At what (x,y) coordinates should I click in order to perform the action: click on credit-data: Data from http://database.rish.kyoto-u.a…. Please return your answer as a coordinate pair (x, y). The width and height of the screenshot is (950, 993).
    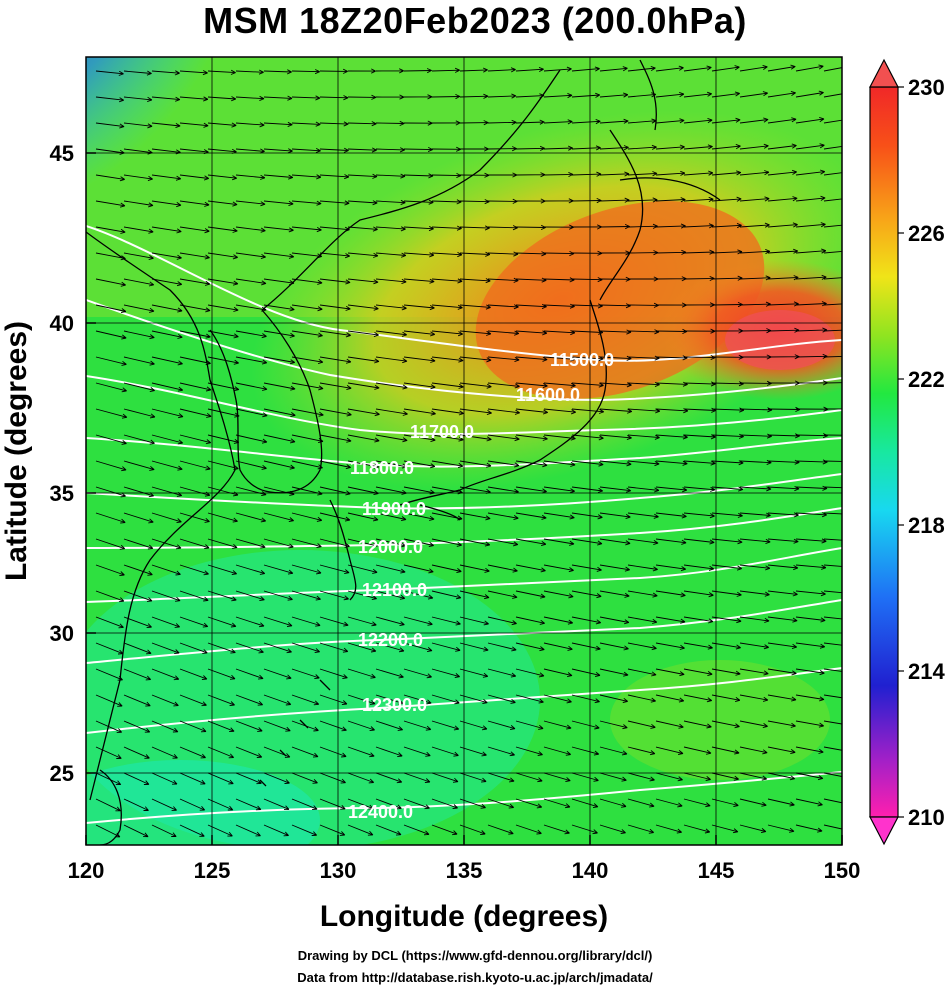
    Looking at the image, I should click on (475, 977).